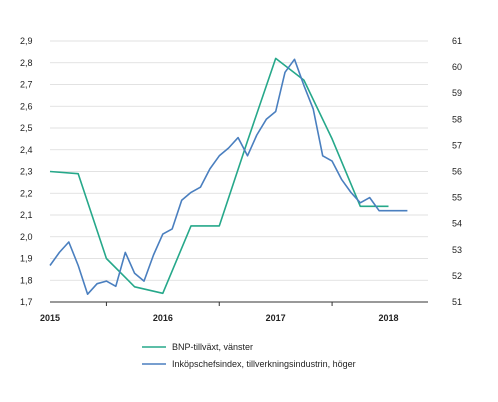  I want to click on left-tick-label: 2,2, so click(26, 193).